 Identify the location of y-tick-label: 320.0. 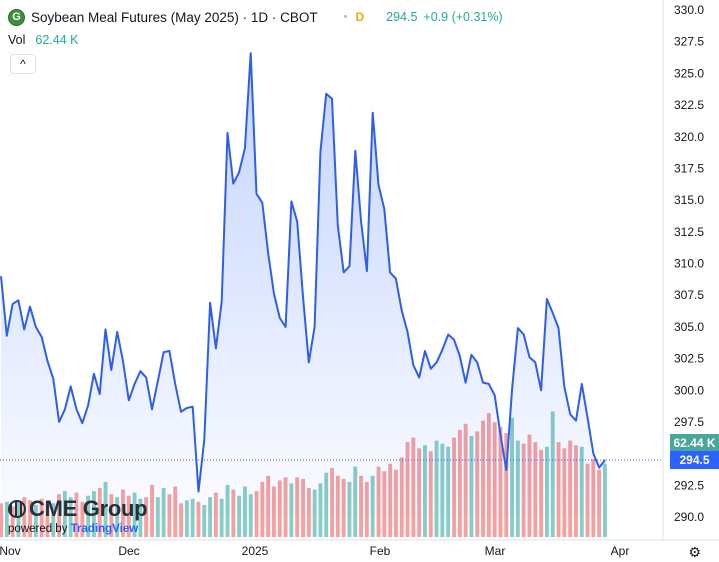
(689, 137).